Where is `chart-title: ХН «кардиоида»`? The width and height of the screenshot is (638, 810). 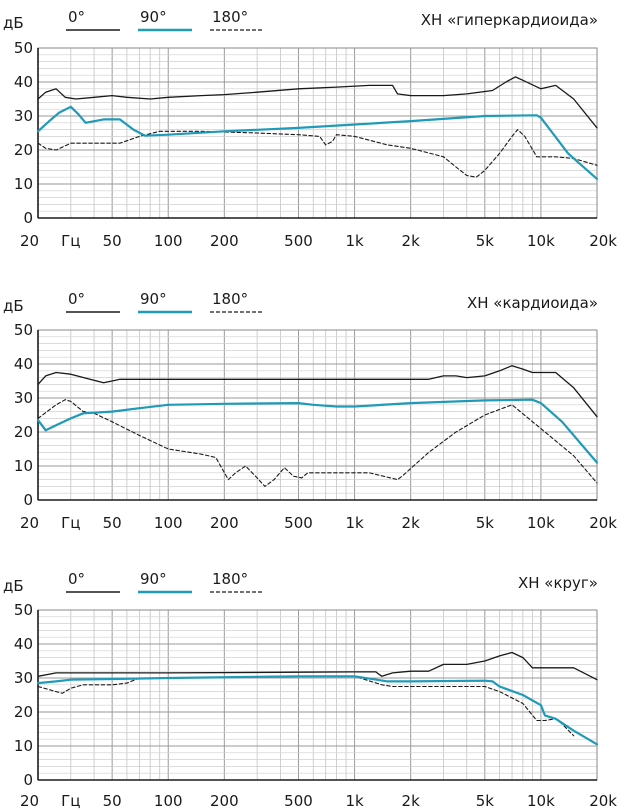
chart-title: ХН «кардиоида» is located at coordinates (532, 303).